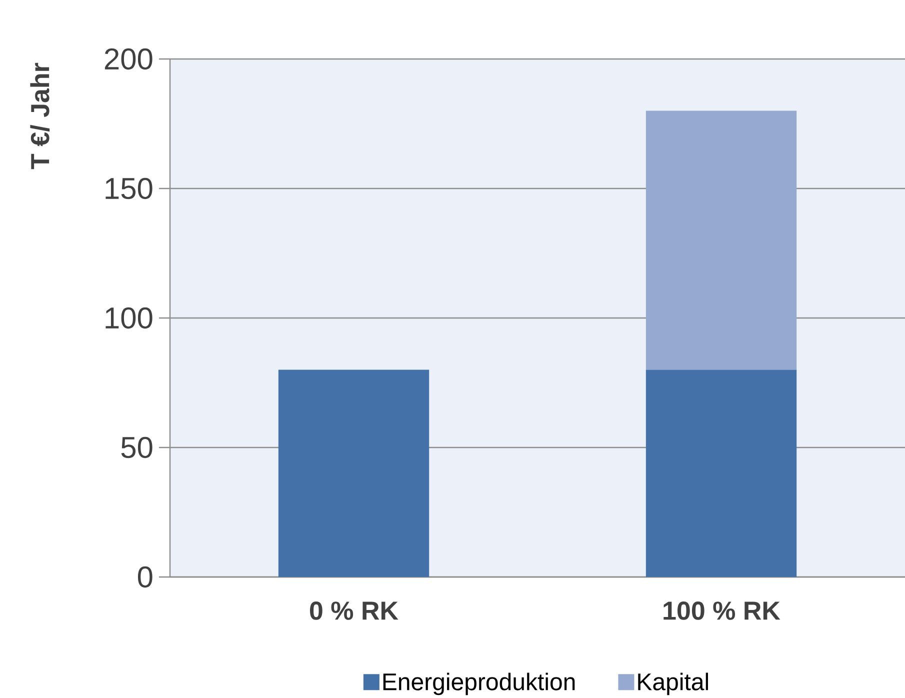 This screenshot has height=698, width=905. Describe the element at coordinates (129, 318) in the screenshot. I see `y-tick-label: 100` at that location.